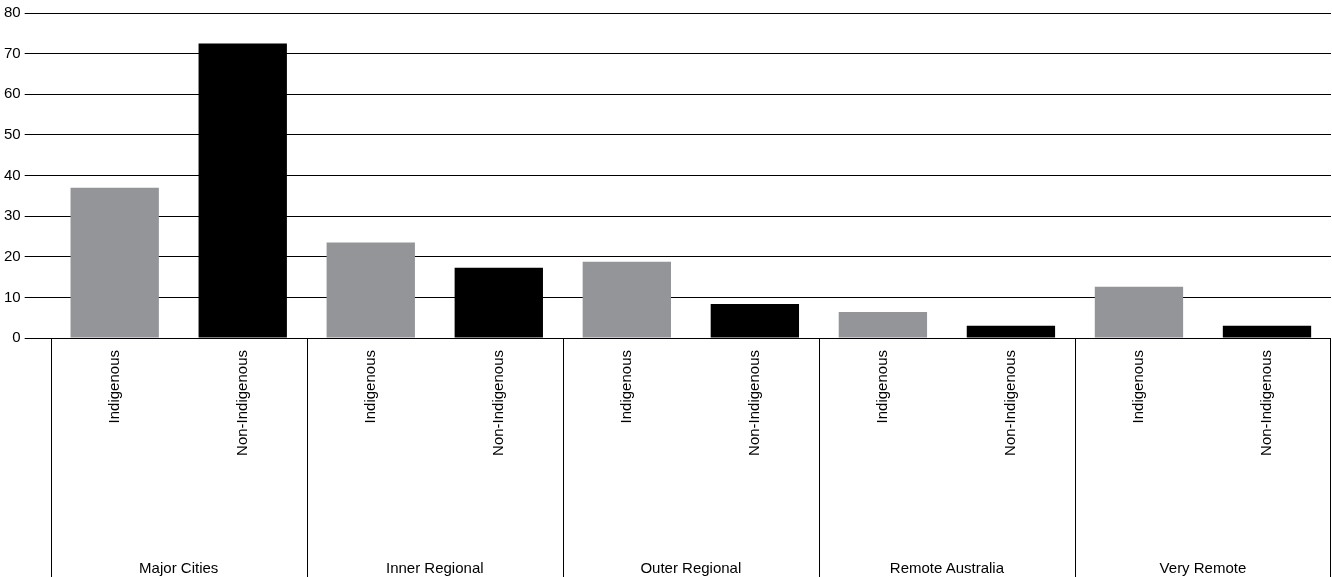 Image resolution: width=1332 pixels, height=577 pixels. What do you see at coordinates (434, 567) in the screenshot?
I see `text: Inner Regional` at bounding box center [434, 567].